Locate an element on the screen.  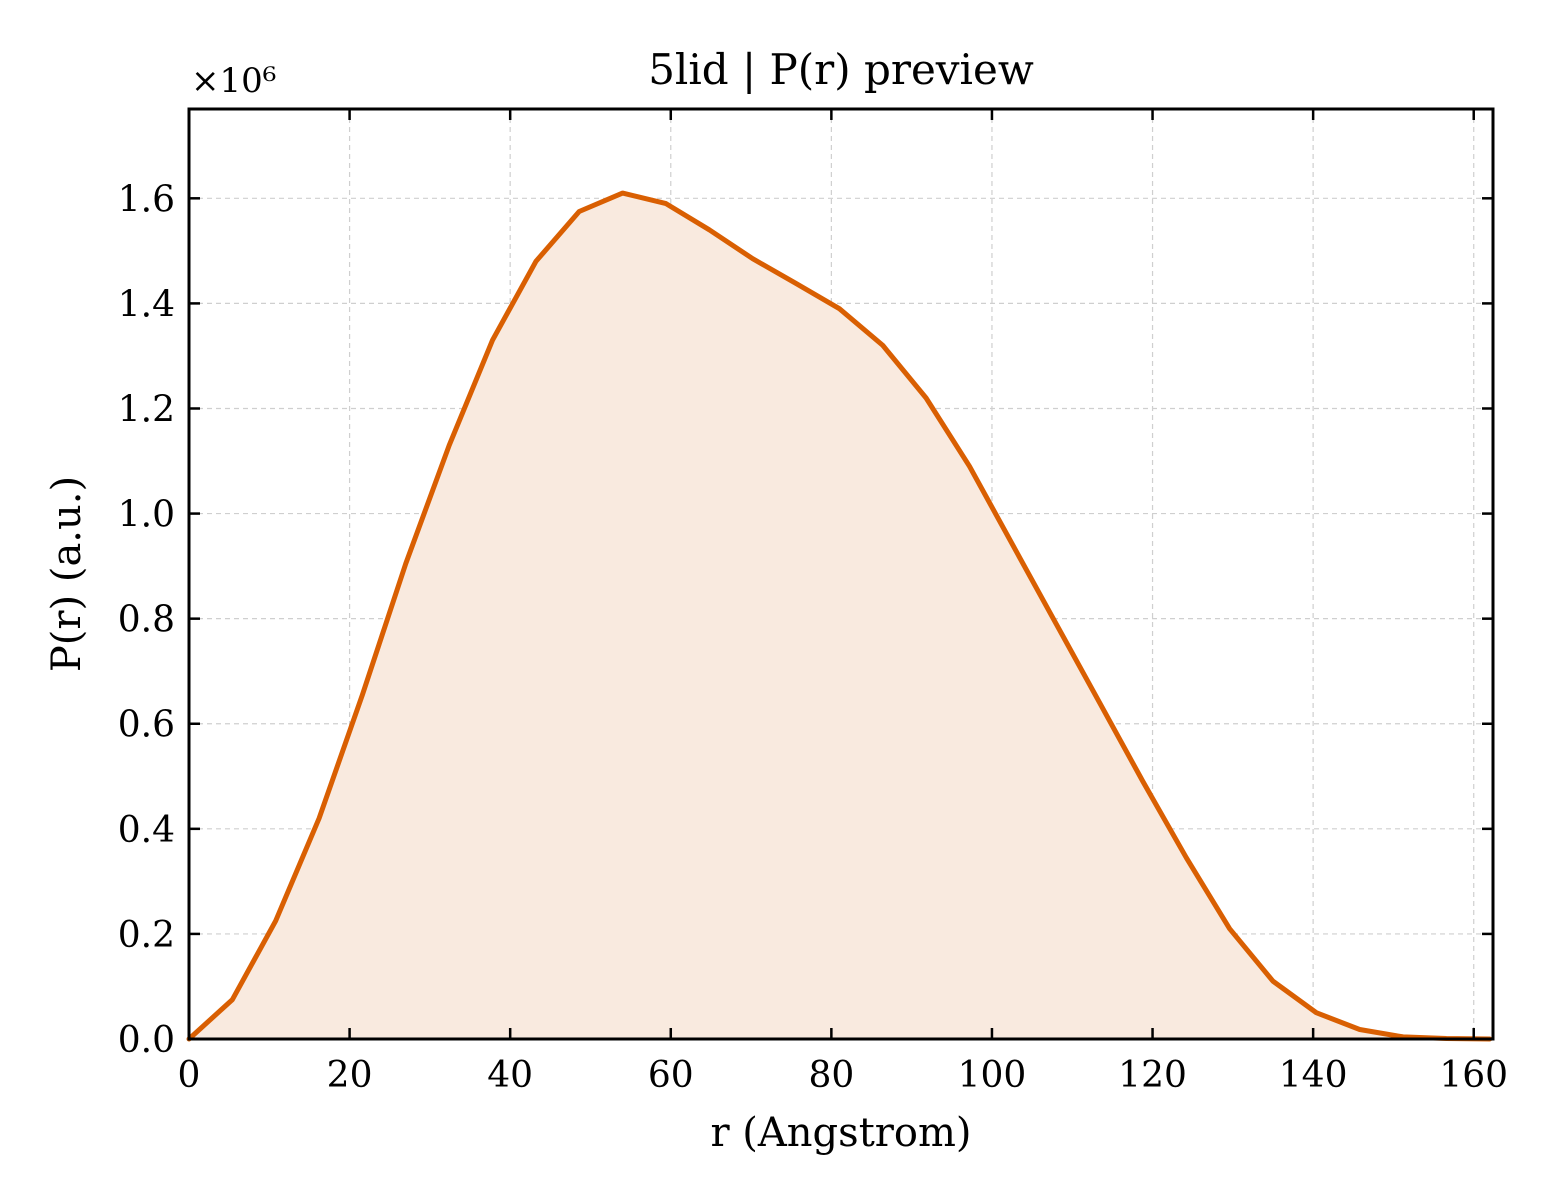
y-axis-title: P(r) (a.u.) is located at coordinates (67, 574).